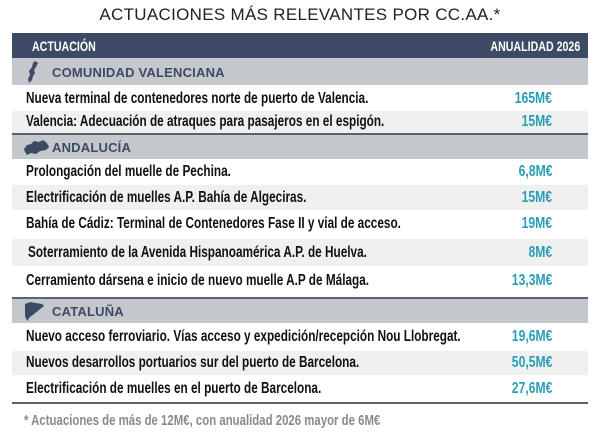 Image resolution: width=600 pixels, height=442 pixels. What do you see at coordinates (535, 46) in the screenshot?
I see `header-anualidad: ANUALIDAD 2026` at bounding box center [535, 46].